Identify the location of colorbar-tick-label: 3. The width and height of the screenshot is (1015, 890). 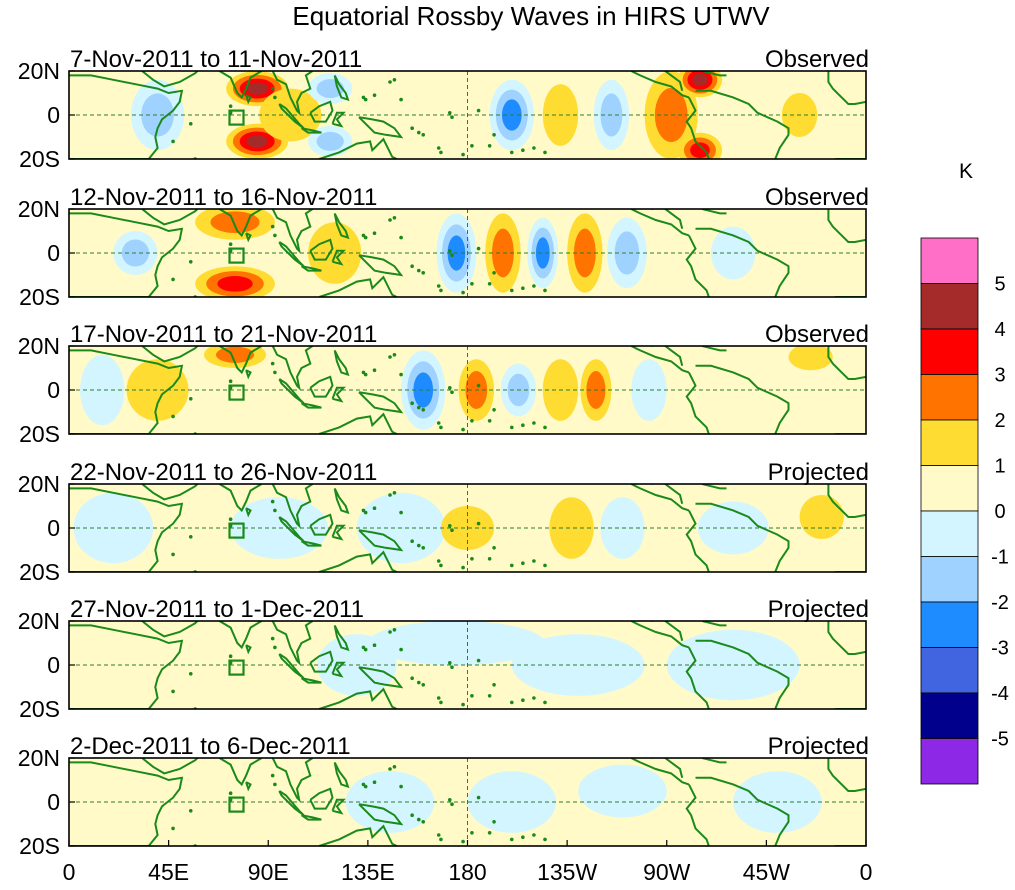
(999, 376).